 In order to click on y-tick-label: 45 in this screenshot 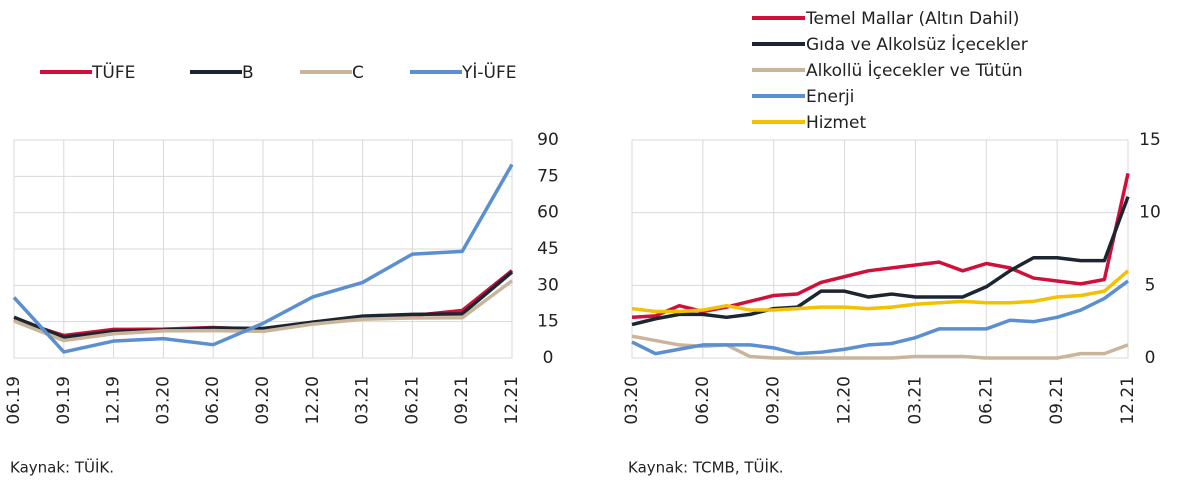, I will do `click(548, 249)`.